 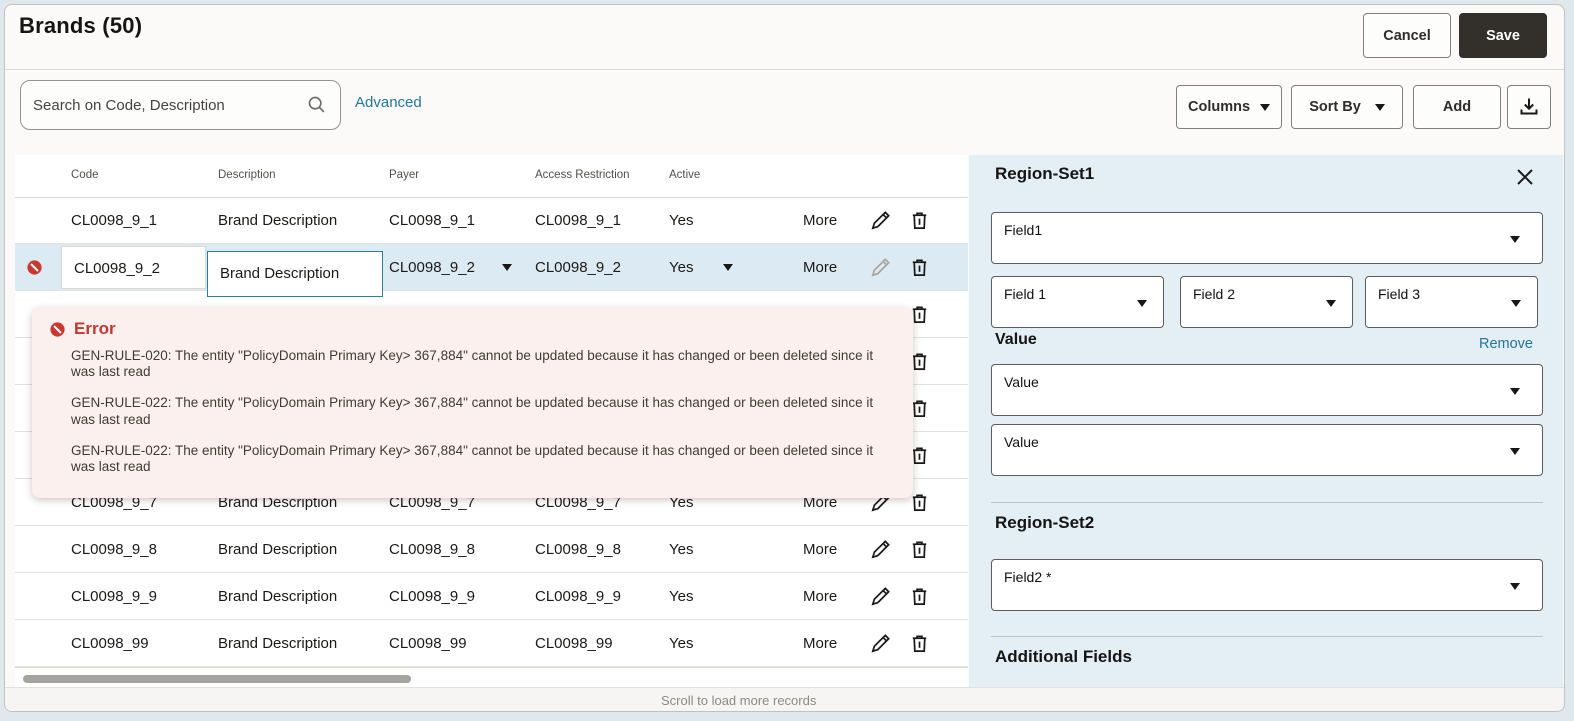 I want to click on field2-dropdown: Field2 *, so click(x=1267, y=585).